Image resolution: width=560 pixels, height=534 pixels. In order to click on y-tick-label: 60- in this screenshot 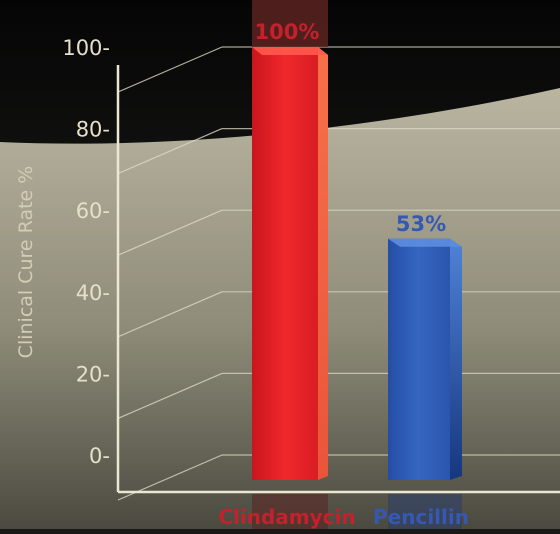, I will do `click(93, 211)`.